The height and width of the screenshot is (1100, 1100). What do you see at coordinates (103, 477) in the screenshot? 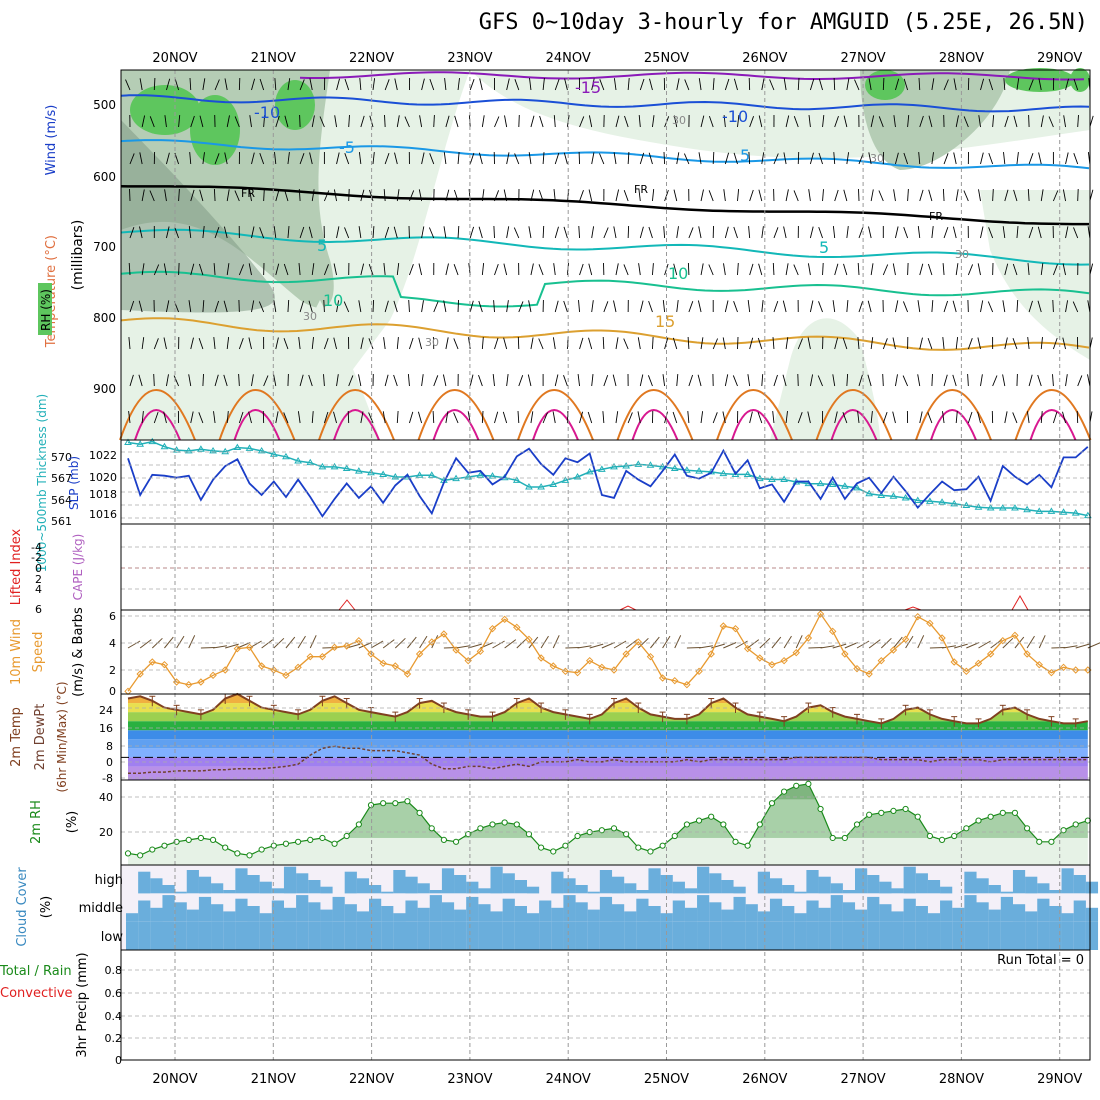
I see `slp-tick-label: 1020` at bounding box center [103, 477].